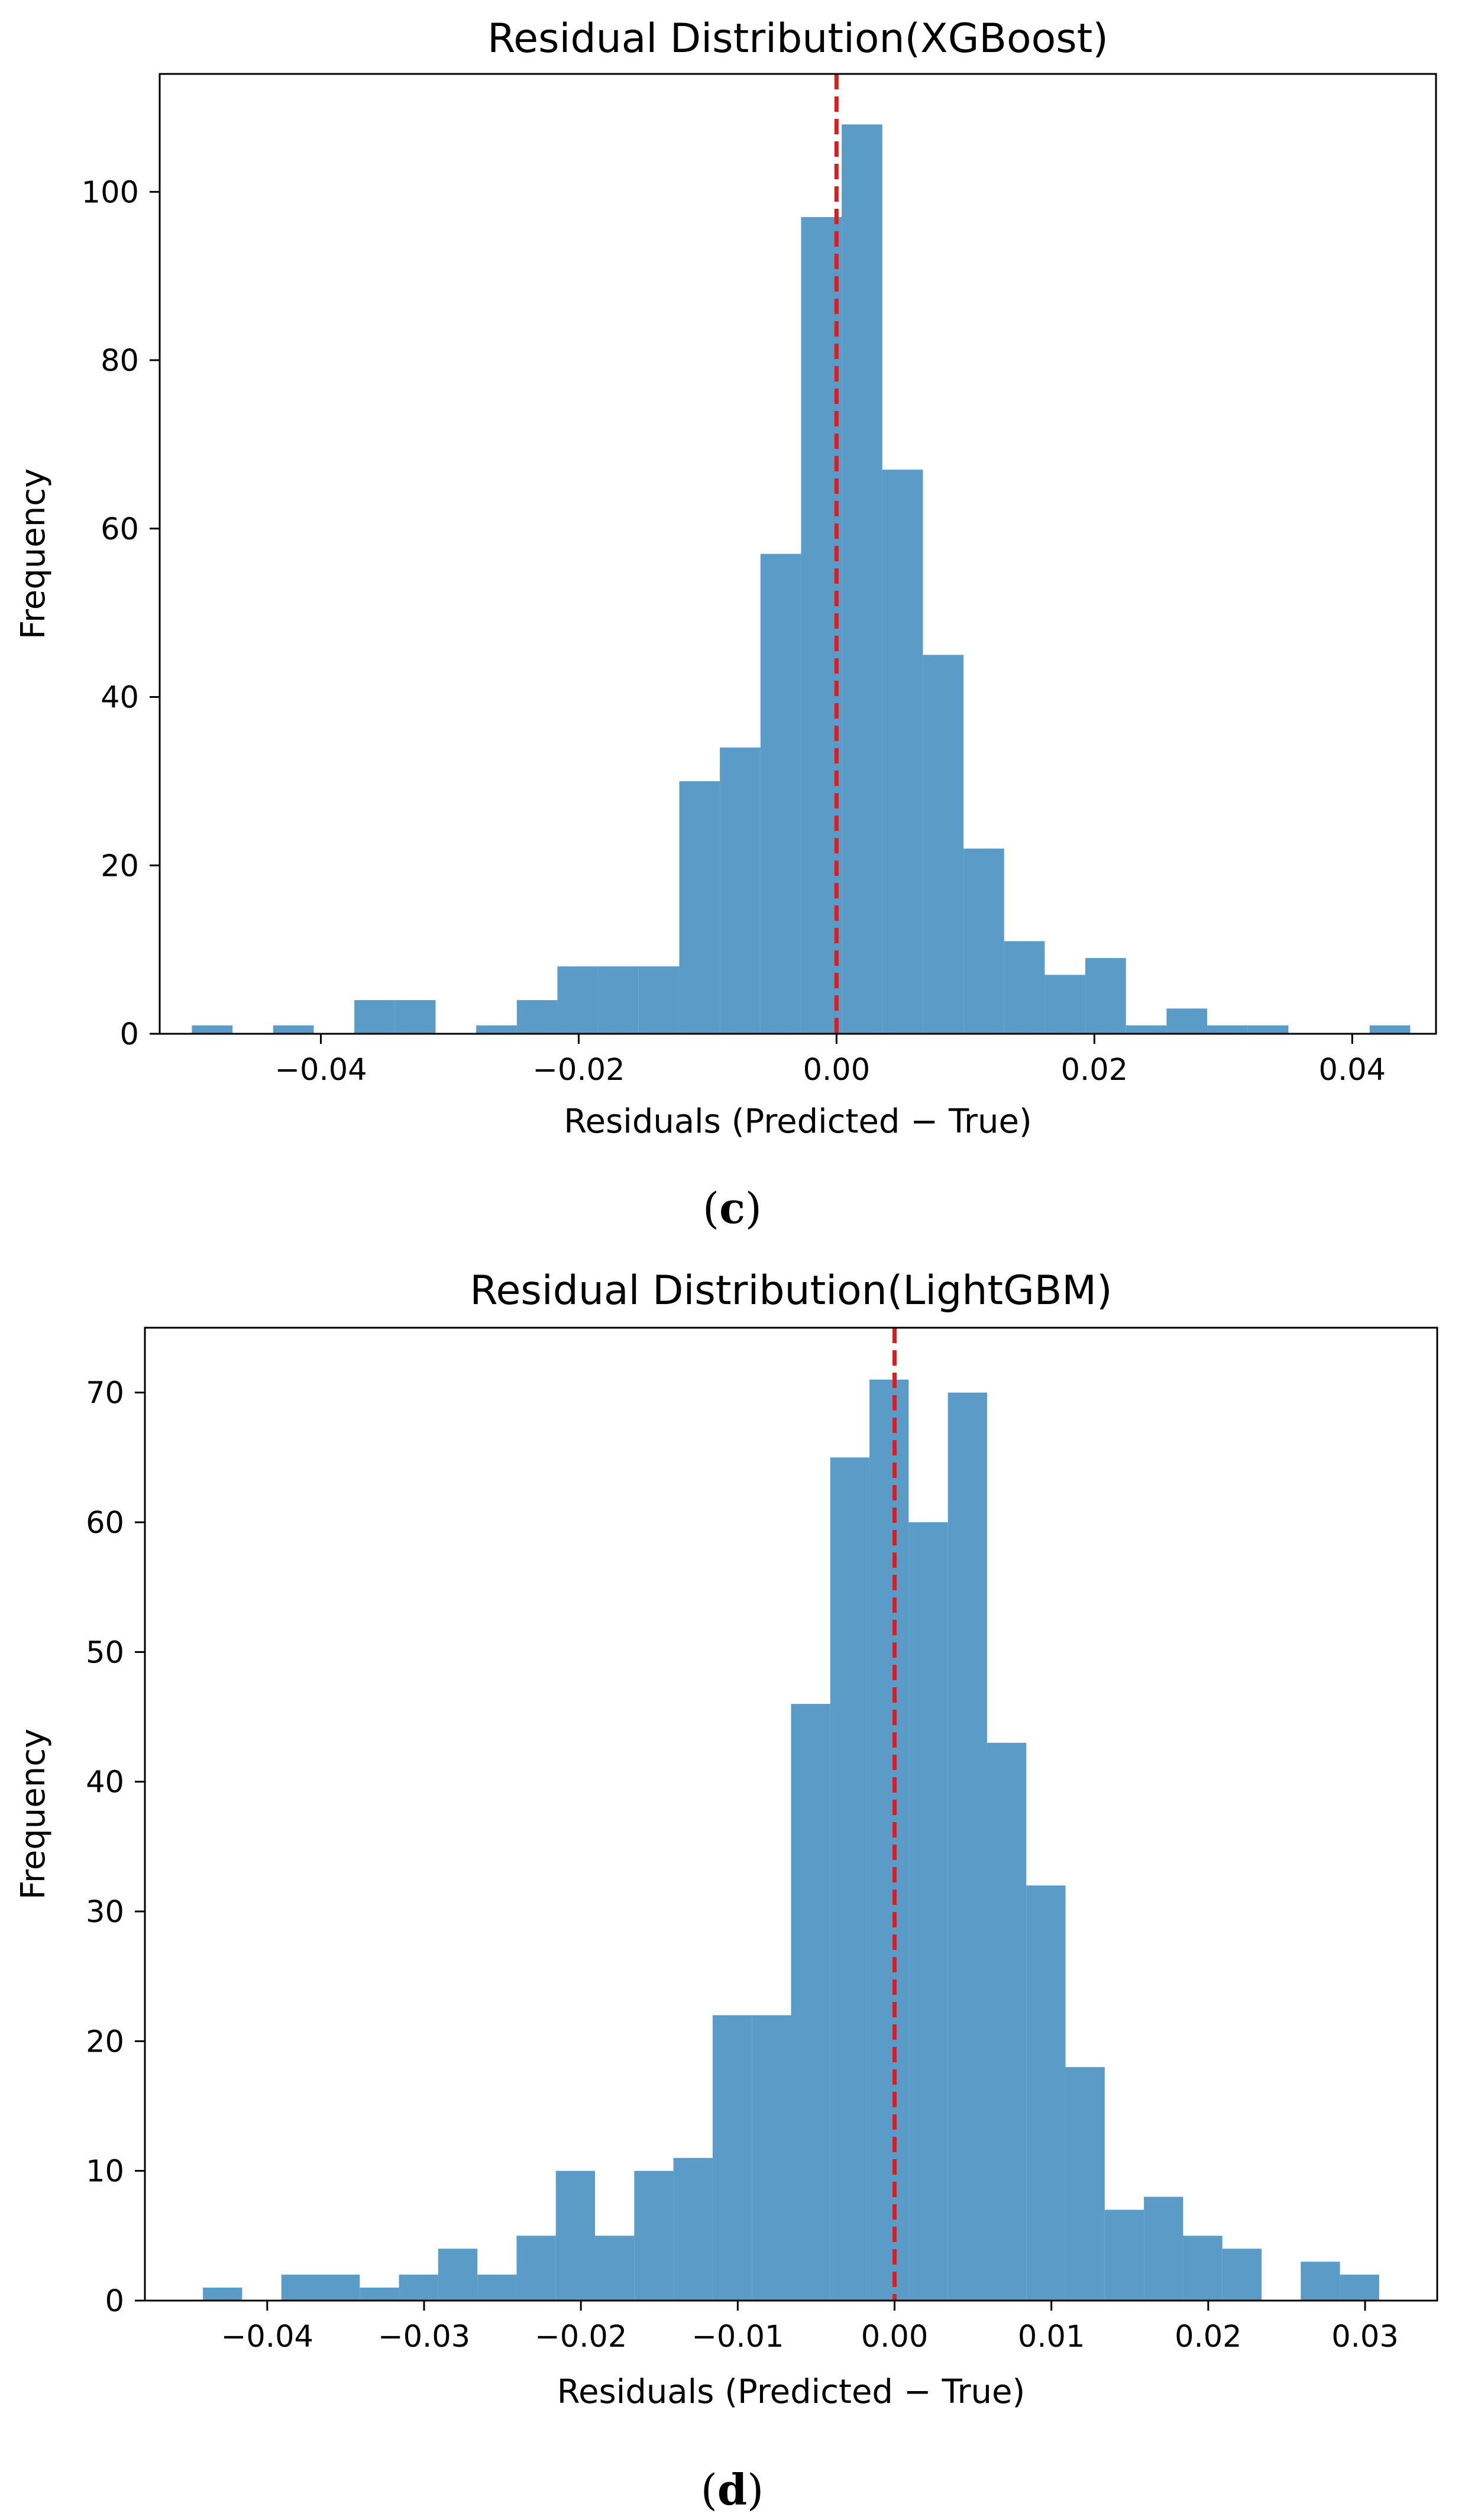 This screenshot has width=1465, height=2520. I want to click on y-tick-label: 70, so click(105, 1393).